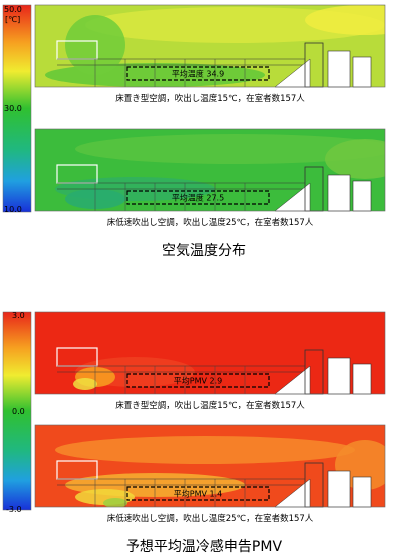 This screenshot has width=407, height=557. I want to click on annotation: 平均温度 27.5, so click(198, 198).